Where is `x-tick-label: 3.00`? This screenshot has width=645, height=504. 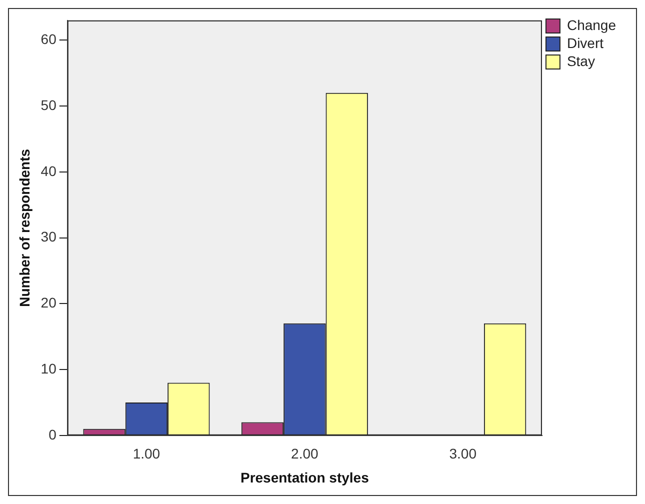 x-tick-label: 3.00 is located at coordinates (463, 454).